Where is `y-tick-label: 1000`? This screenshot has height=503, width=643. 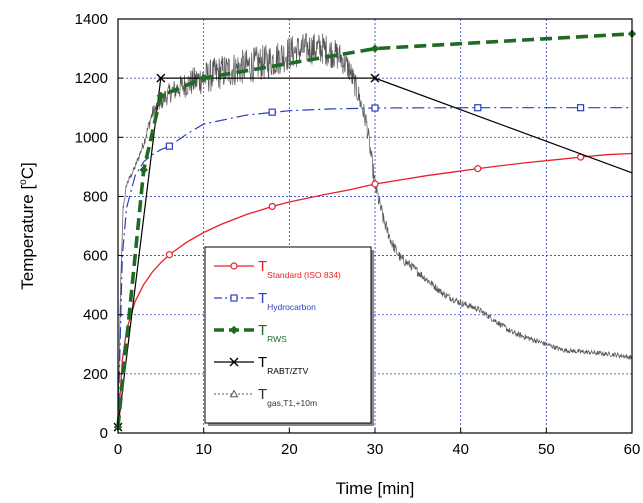
y-tick-label: 1000 is located at coordinates (91, 137).